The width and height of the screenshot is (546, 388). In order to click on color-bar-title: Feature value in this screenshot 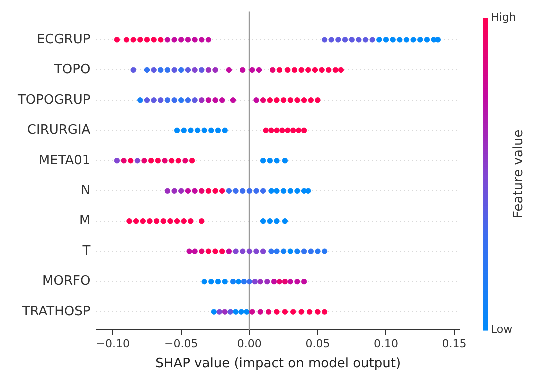, I will do `click(518, 174)`.